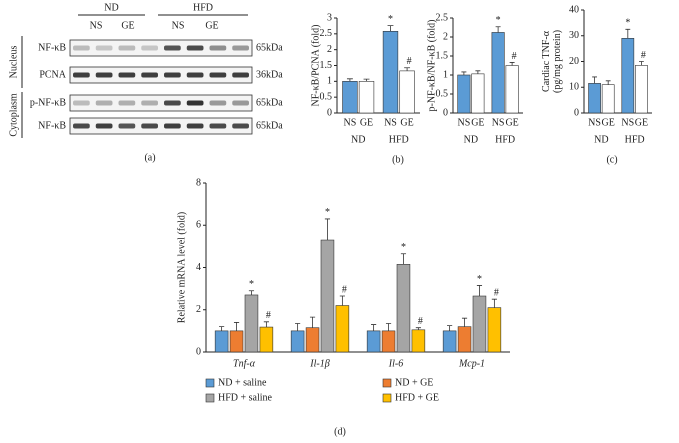  I want to click on legend-label: ND + GE, so click(414, 382).